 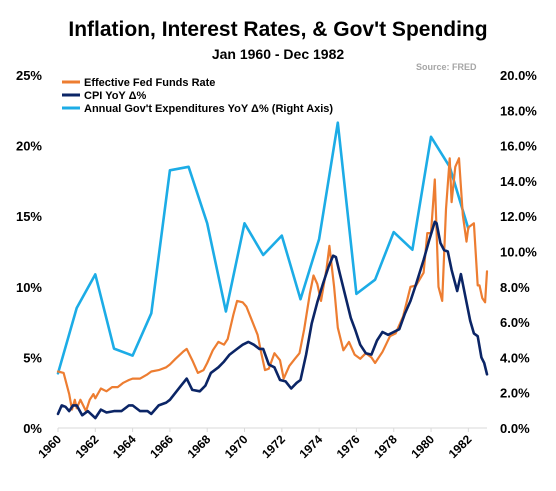 I want to click on x-tick-label: 1978, so click(x=385, y=446).